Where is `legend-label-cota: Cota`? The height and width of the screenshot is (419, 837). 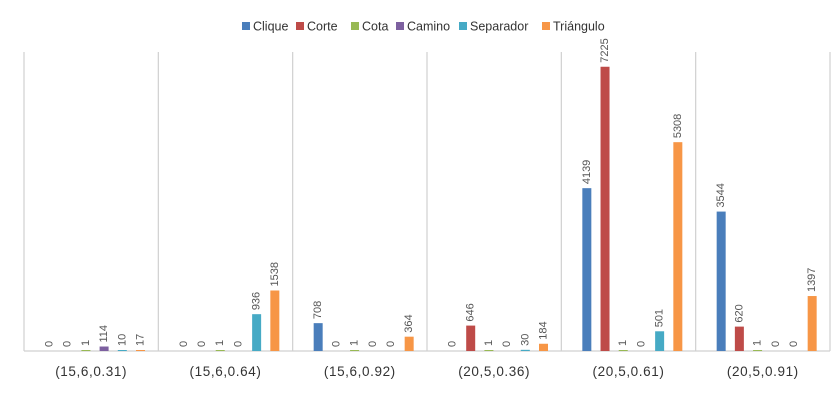 legend-label-cota: Cota is located at coordinates (375, 27).